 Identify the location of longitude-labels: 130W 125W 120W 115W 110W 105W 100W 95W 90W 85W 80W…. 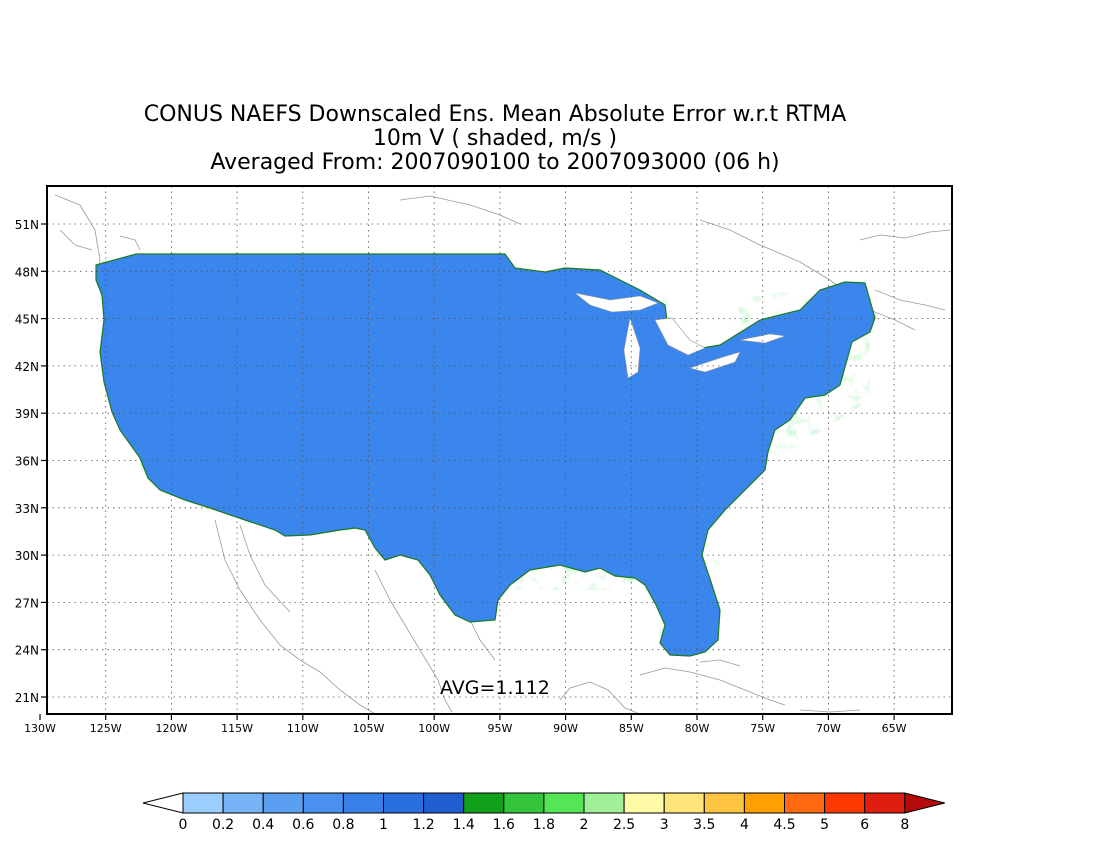
(465, 724).